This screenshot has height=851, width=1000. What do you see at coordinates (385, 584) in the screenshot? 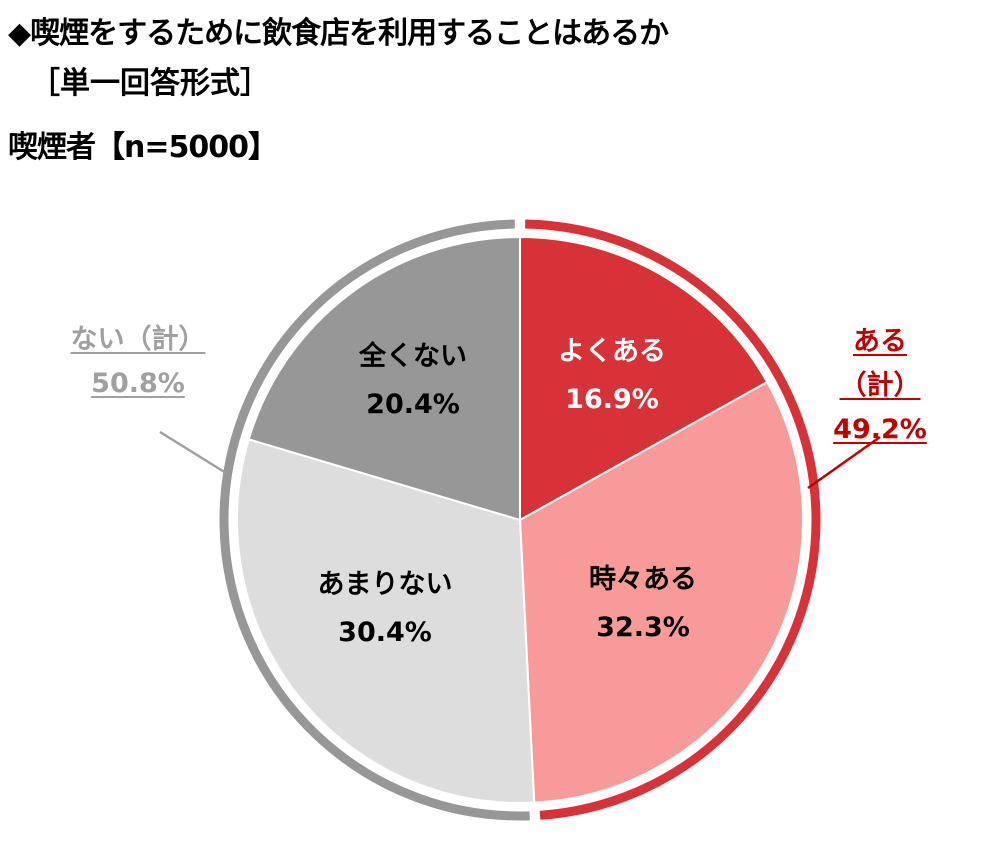
I see `slice-category: あまりない` at bounding box center [385, 584].